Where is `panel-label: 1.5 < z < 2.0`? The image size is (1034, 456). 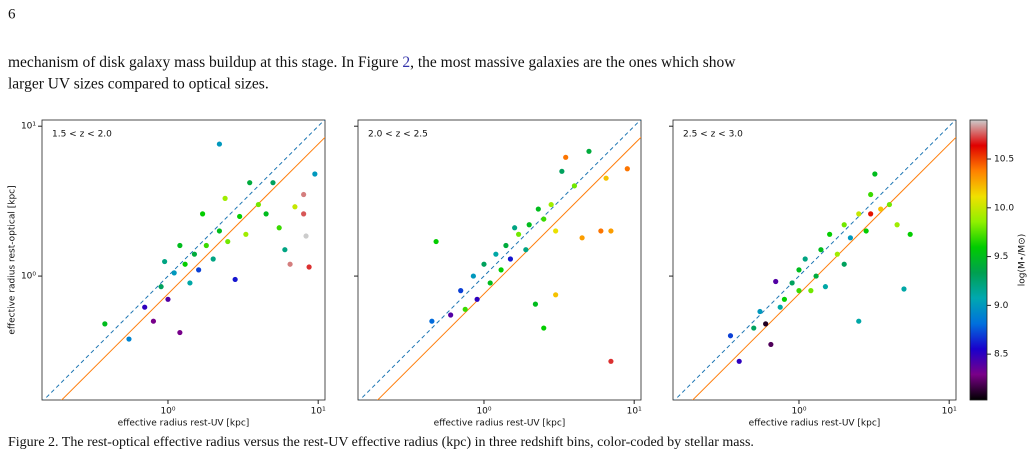
panel-label: 1.5 < z < 2.0 is located at coordinates (82, 135).